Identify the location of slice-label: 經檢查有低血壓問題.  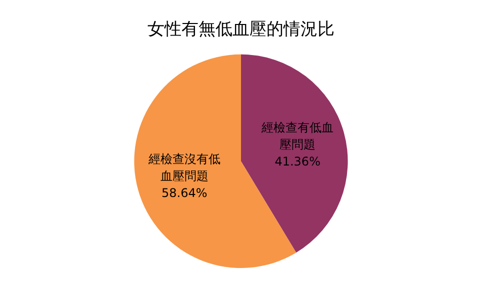
(297, 136).